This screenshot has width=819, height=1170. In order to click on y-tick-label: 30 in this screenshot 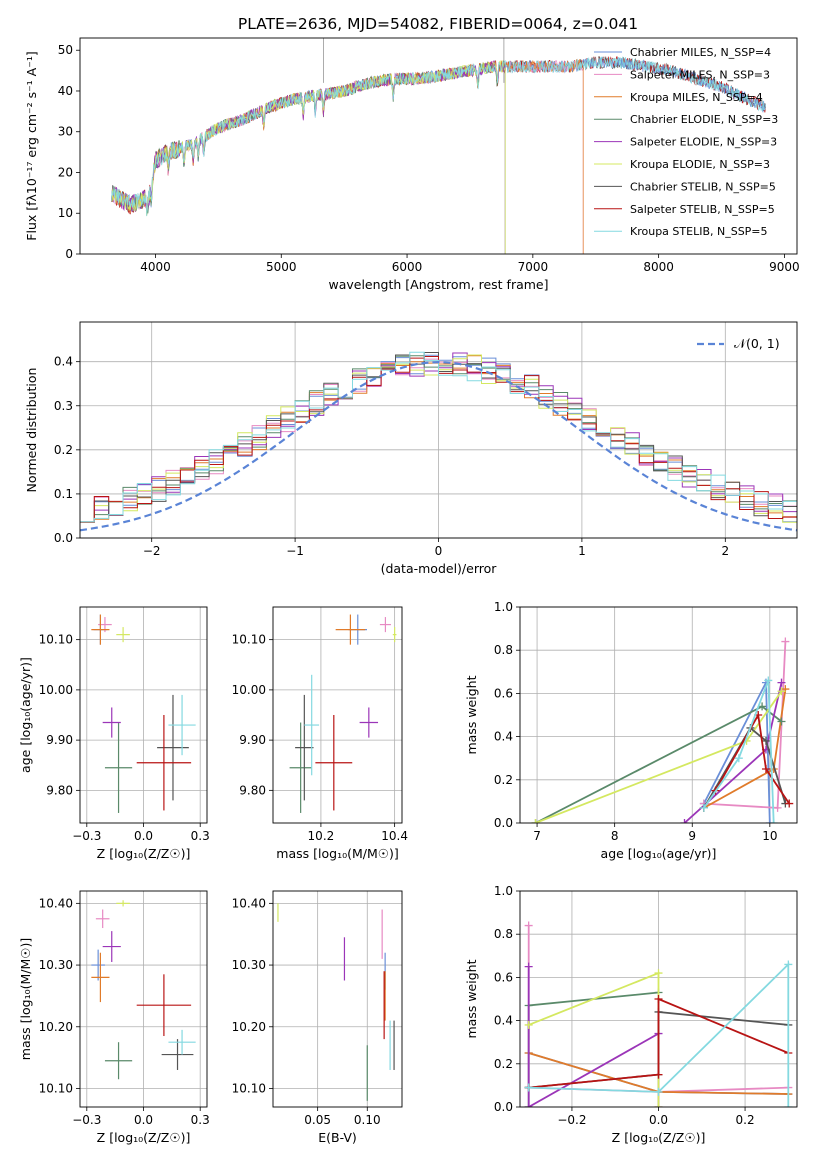, I will do `click(65, 132)`.